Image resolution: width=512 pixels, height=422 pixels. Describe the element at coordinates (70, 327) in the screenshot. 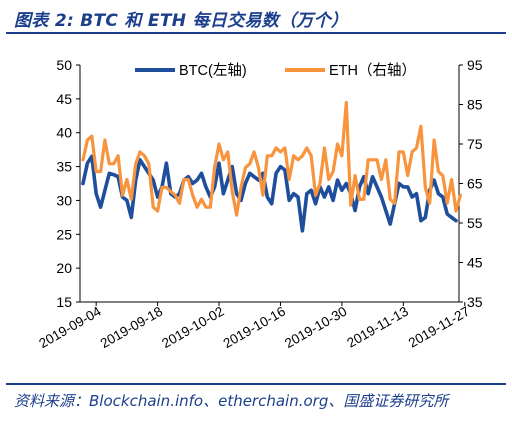

I see `x-tick-label: 2019-09-04` at that location.